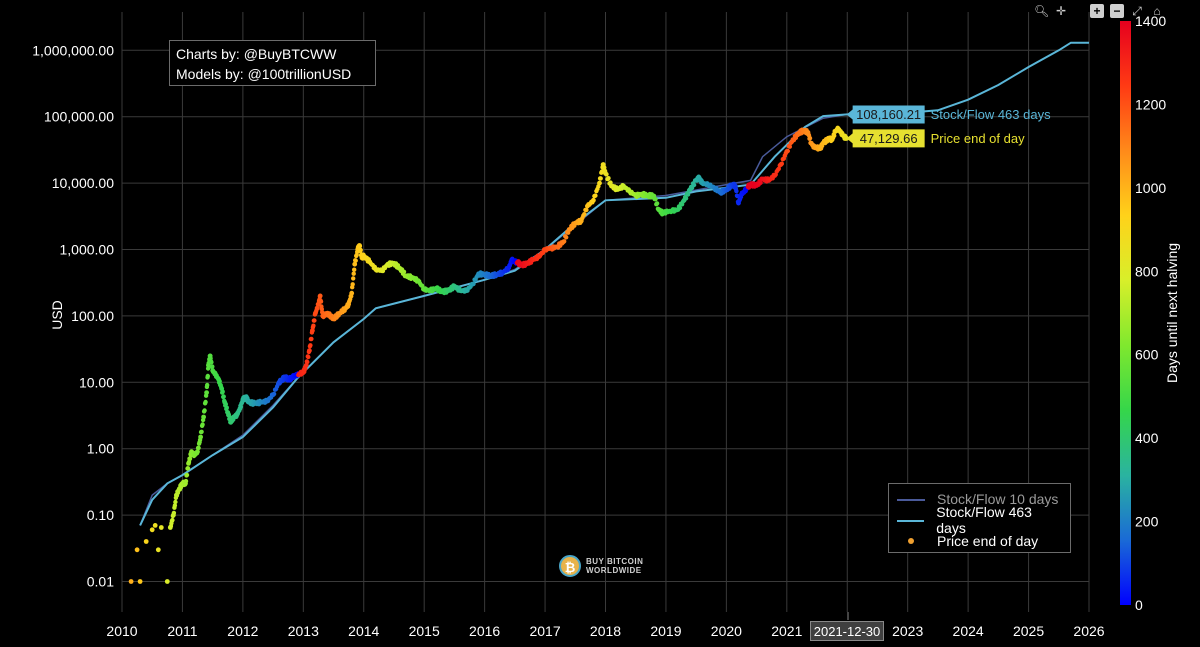  Describe the element at coordinates (1143, 313) in the screenshot. I see `colorbar: 0 200 400 600 800 1000 1200 1400` at that location.